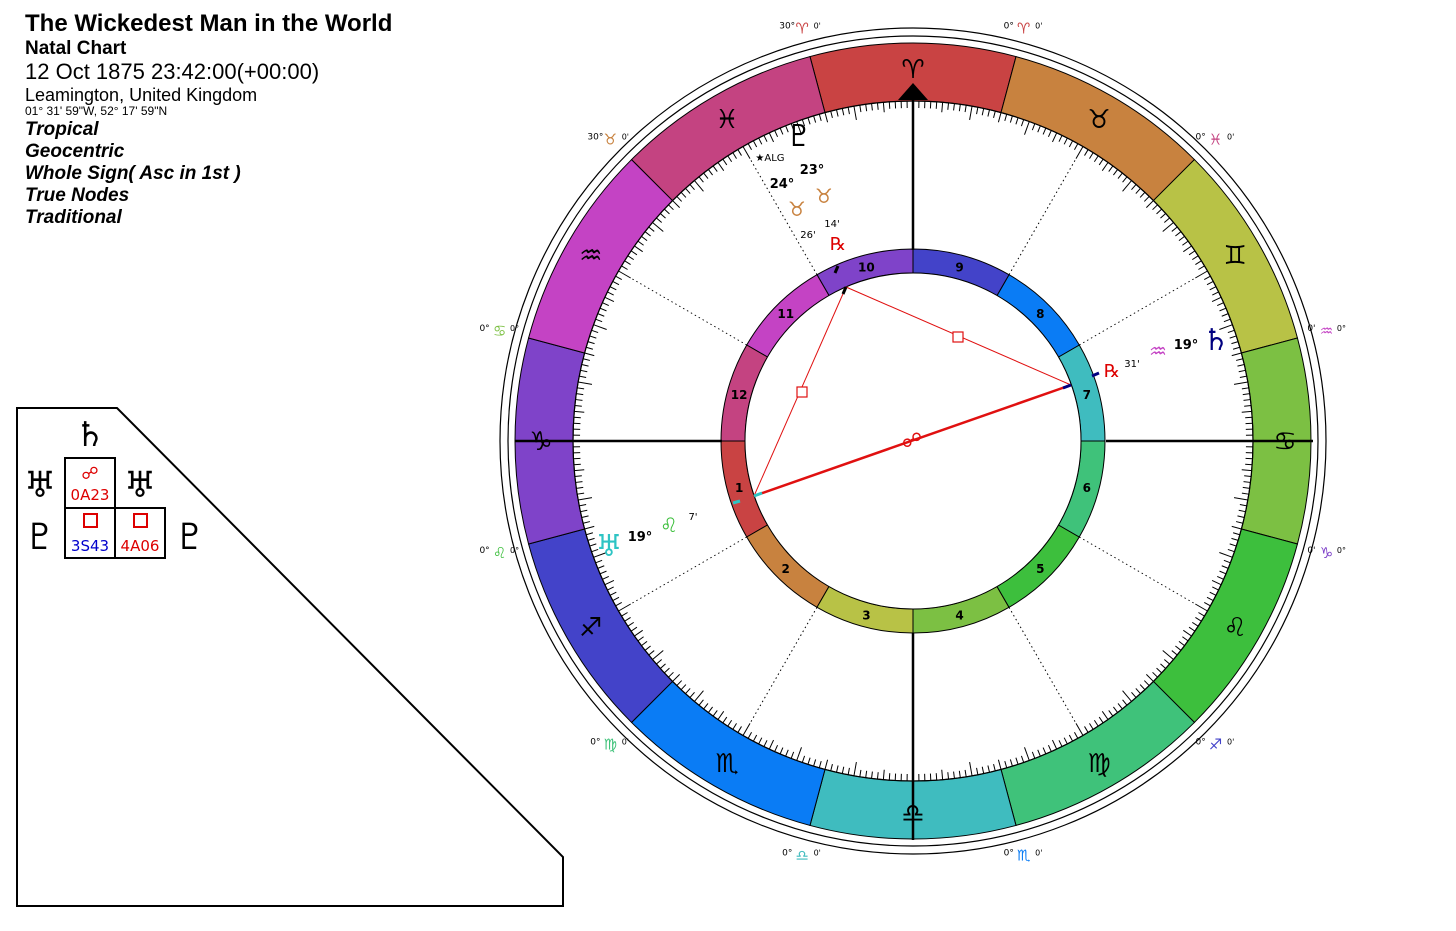 Image resolution: width=1456 pixels, height=931 pixels. I want to click on square-icon, so click(90, 520).